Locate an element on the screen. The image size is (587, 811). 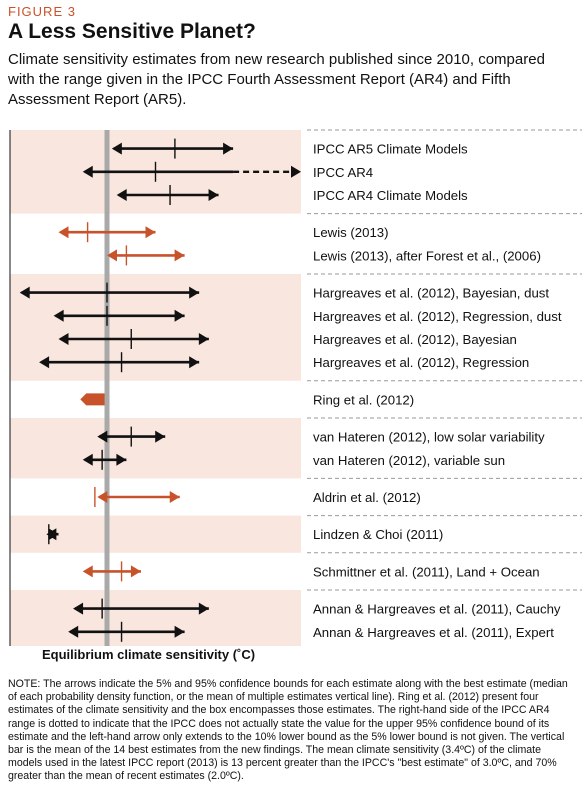
row-label: Hargreaves et al. (2012), Bayesian is located at coordinates (415, 339).